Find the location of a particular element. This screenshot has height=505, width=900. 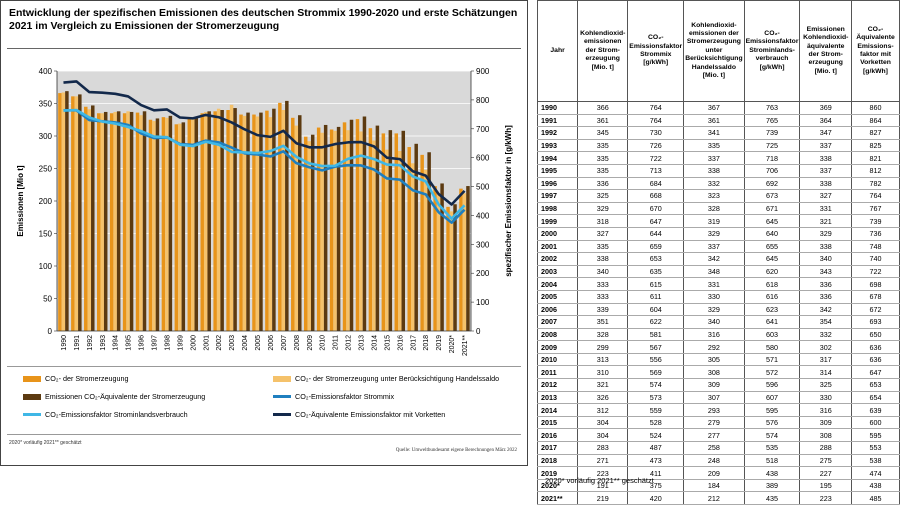

bar-1991-s3 is located at coordinates (80, 213).